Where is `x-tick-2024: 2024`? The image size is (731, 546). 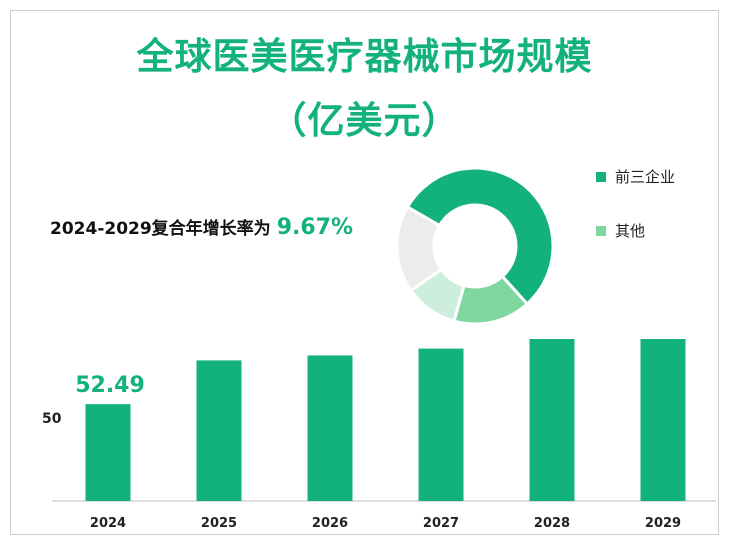
x-tick-2024: 2024 is located at coordinates (108, 523).